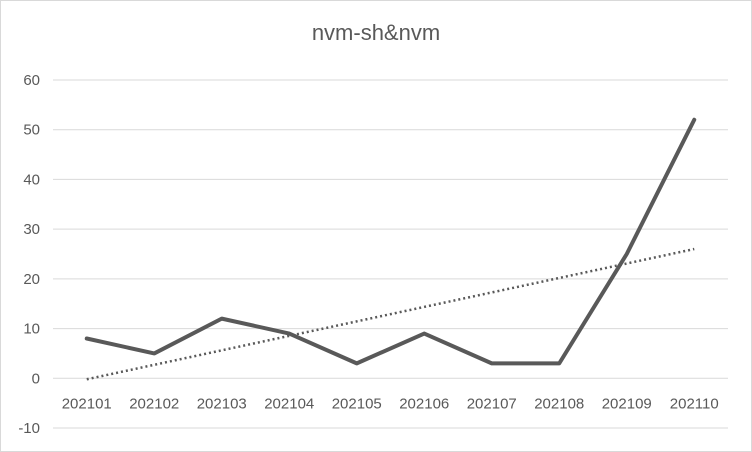 Image resolution: width=752 pixels, height=452 pixels. Describe the element at coordinates (31, 279) in the screenshot. I see `y-tick-label: 20` at that location.